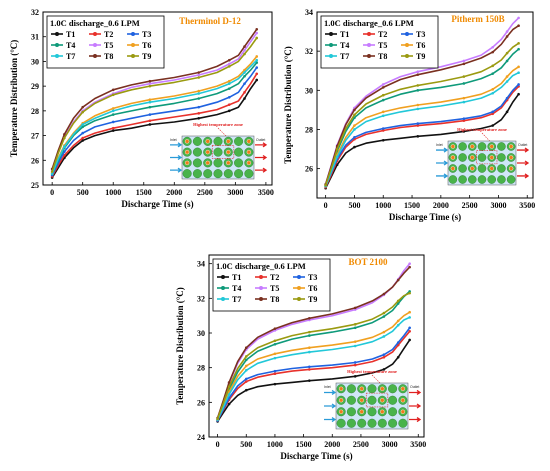 The width and height of the screenshot is (550, 471). I want to click on legend-label-t8: T8, so click(274, 299).